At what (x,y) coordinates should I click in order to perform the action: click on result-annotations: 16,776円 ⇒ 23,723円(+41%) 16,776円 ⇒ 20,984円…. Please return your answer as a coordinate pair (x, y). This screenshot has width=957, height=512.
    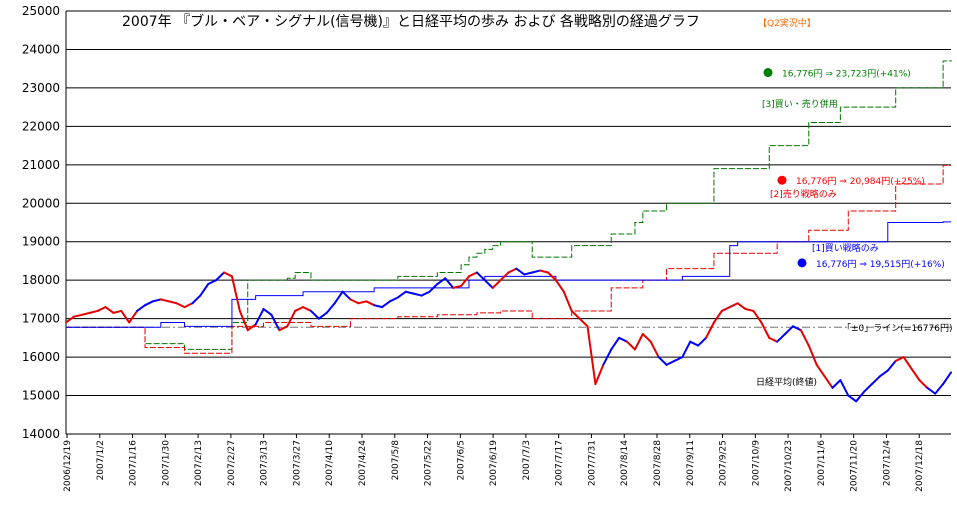
    Looking at the image, I should click on (854, 169).